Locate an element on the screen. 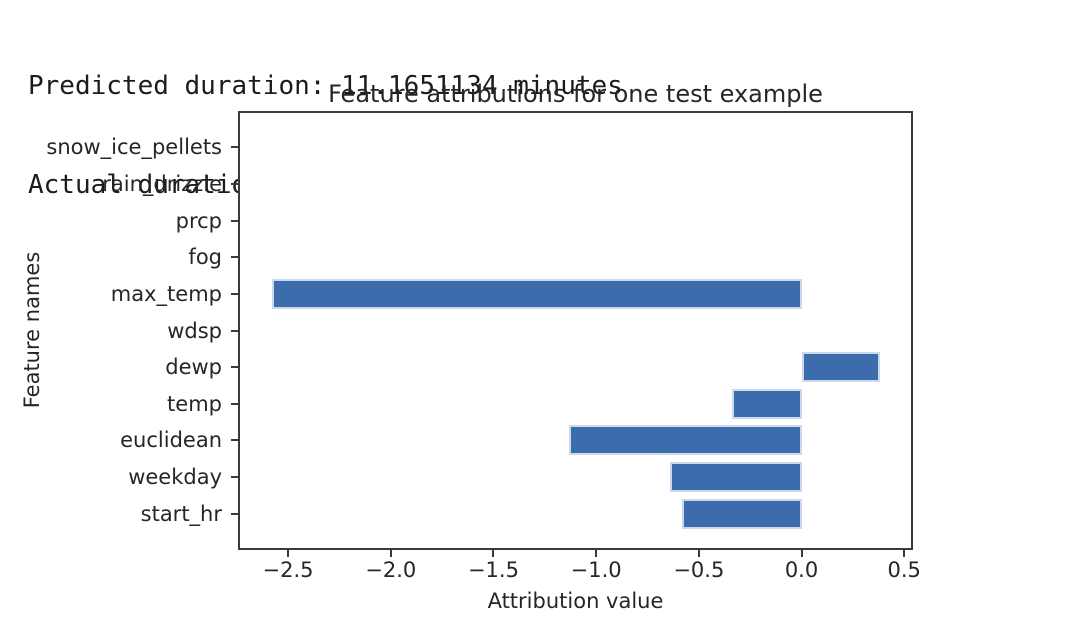 The width and height of the screenshot is (1080, 624). y-tick-label: temp is located at coordinates (194, 403).